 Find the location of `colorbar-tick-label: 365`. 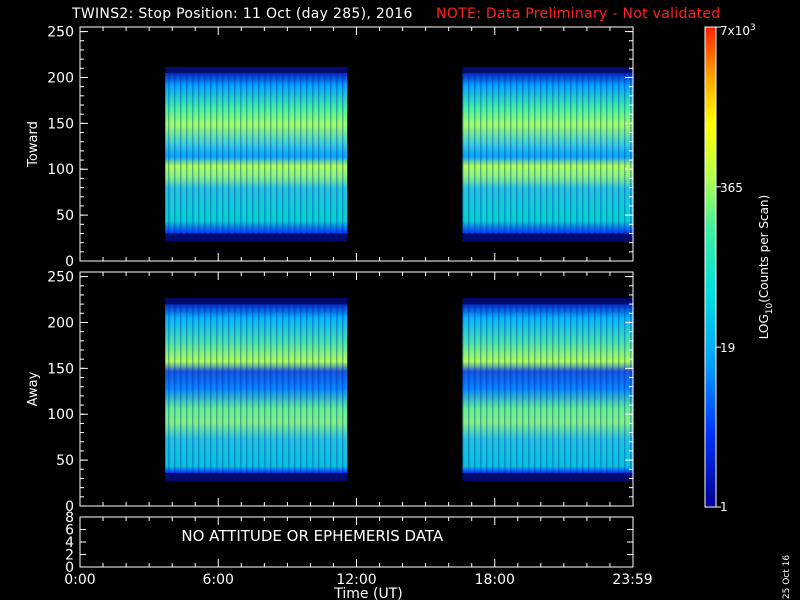

colorbar-tick-label: 365 is located at coordinates (731, 188).